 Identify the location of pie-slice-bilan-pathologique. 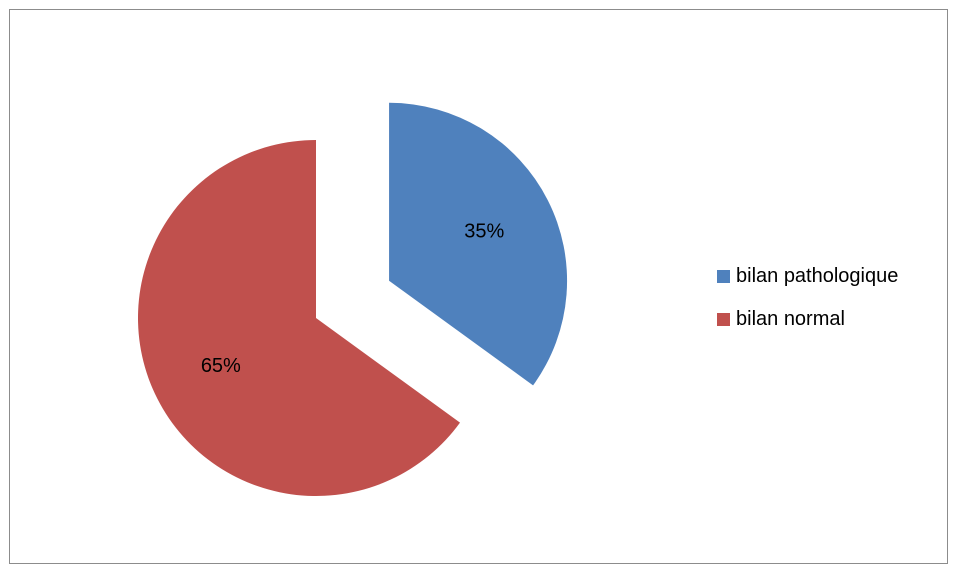
(478, 244).